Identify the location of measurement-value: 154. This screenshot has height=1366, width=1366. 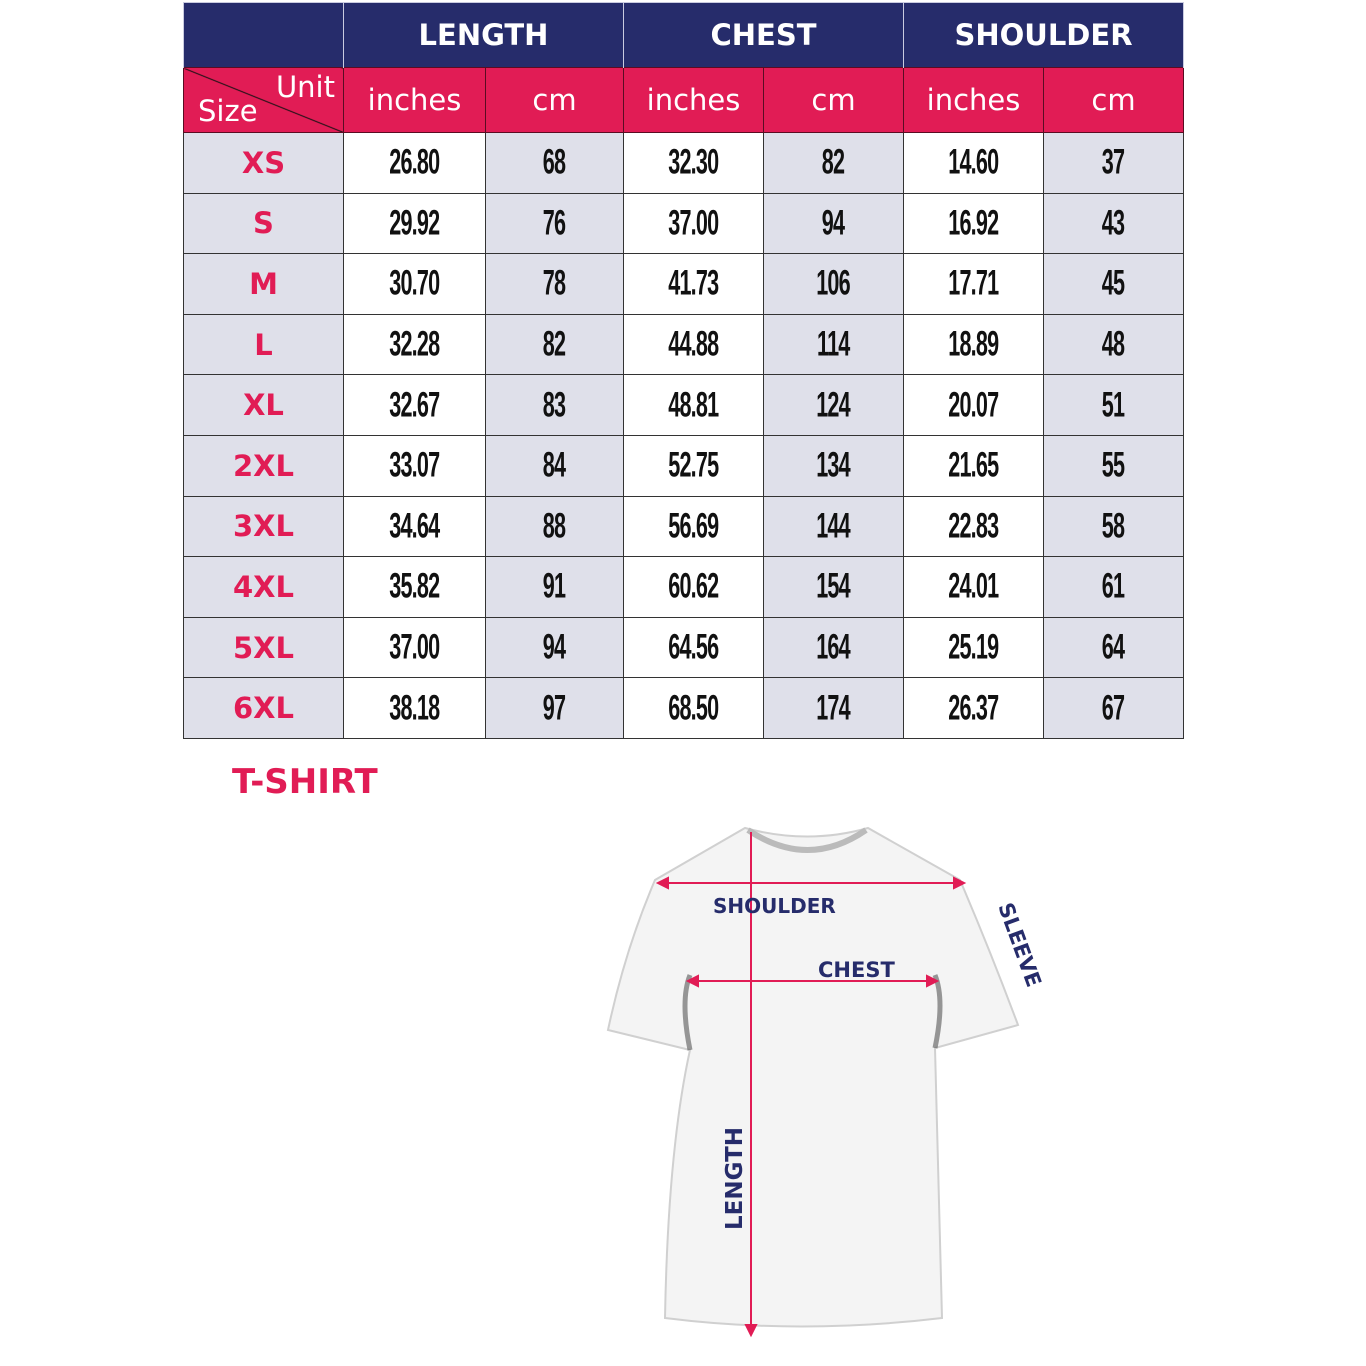
(833, 586).